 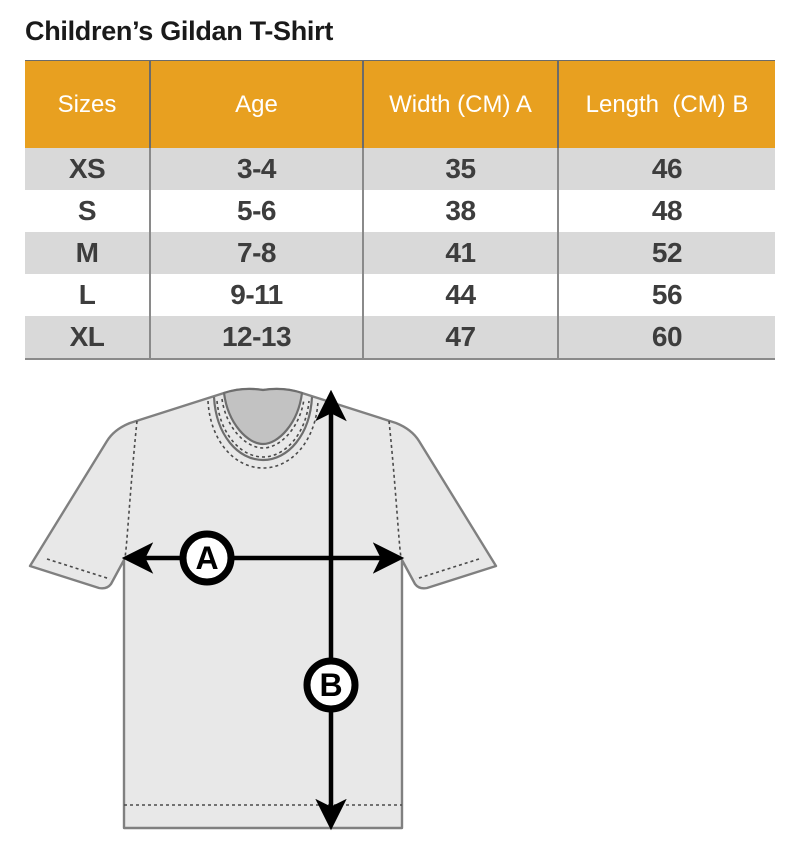 What do you see at coordinates (88, 211) in the screenshot?
I see `cell-size: S` at bounding box center [88, 211].